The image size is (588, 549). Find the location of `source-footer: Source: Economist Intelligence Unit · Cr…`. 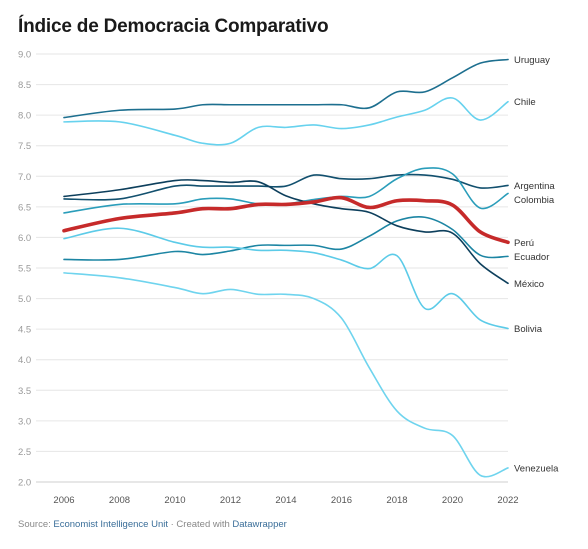

source-footer: Source: Economist Intelligence Unit · Cr… is located at coordinates (152, 524).